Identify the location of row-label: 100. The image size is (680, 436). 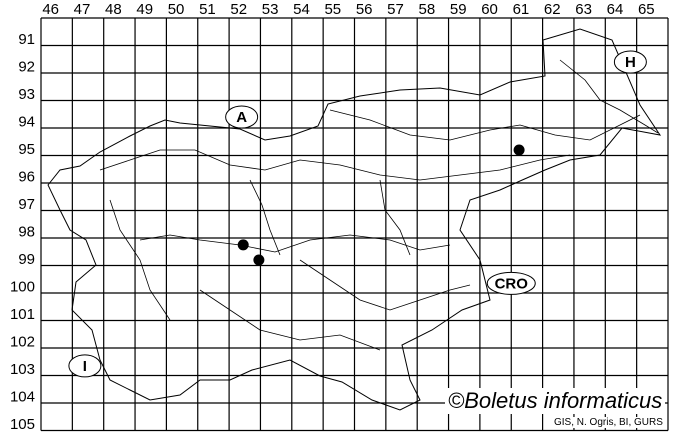
(22, 286).